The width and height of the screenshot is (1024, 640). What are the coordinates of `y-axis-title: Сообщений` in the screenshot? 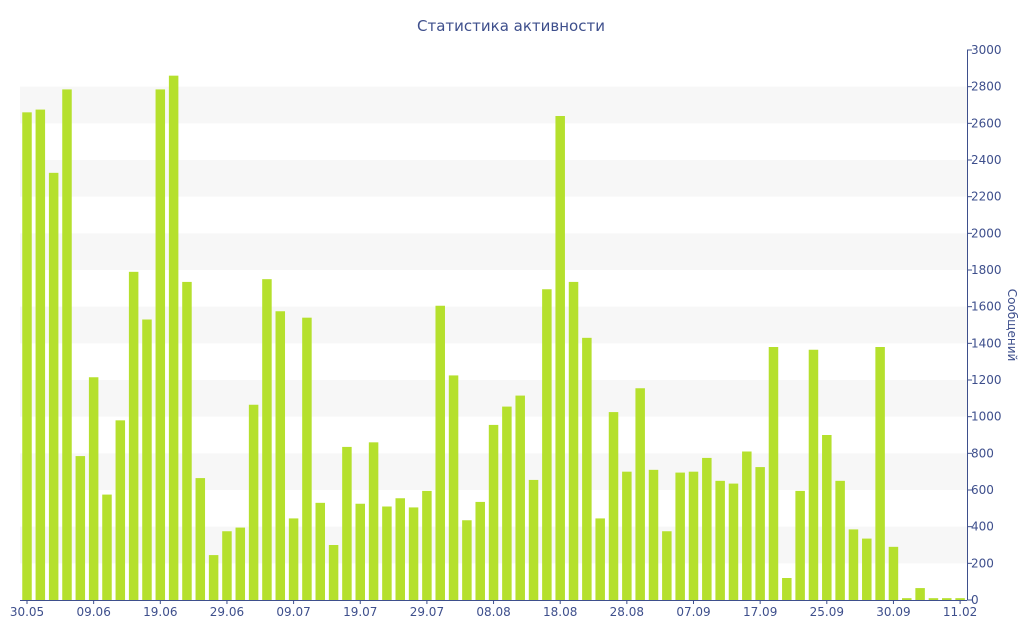 It's located at (1012, 325).